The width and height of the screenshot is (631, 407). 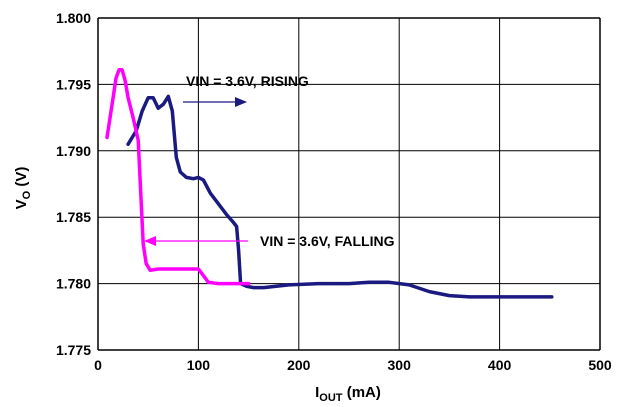 What do you see at coordinates (73, 84) in the screenshot?
I see `y-tick-label: 1.795` at bounding box center [73, 84].